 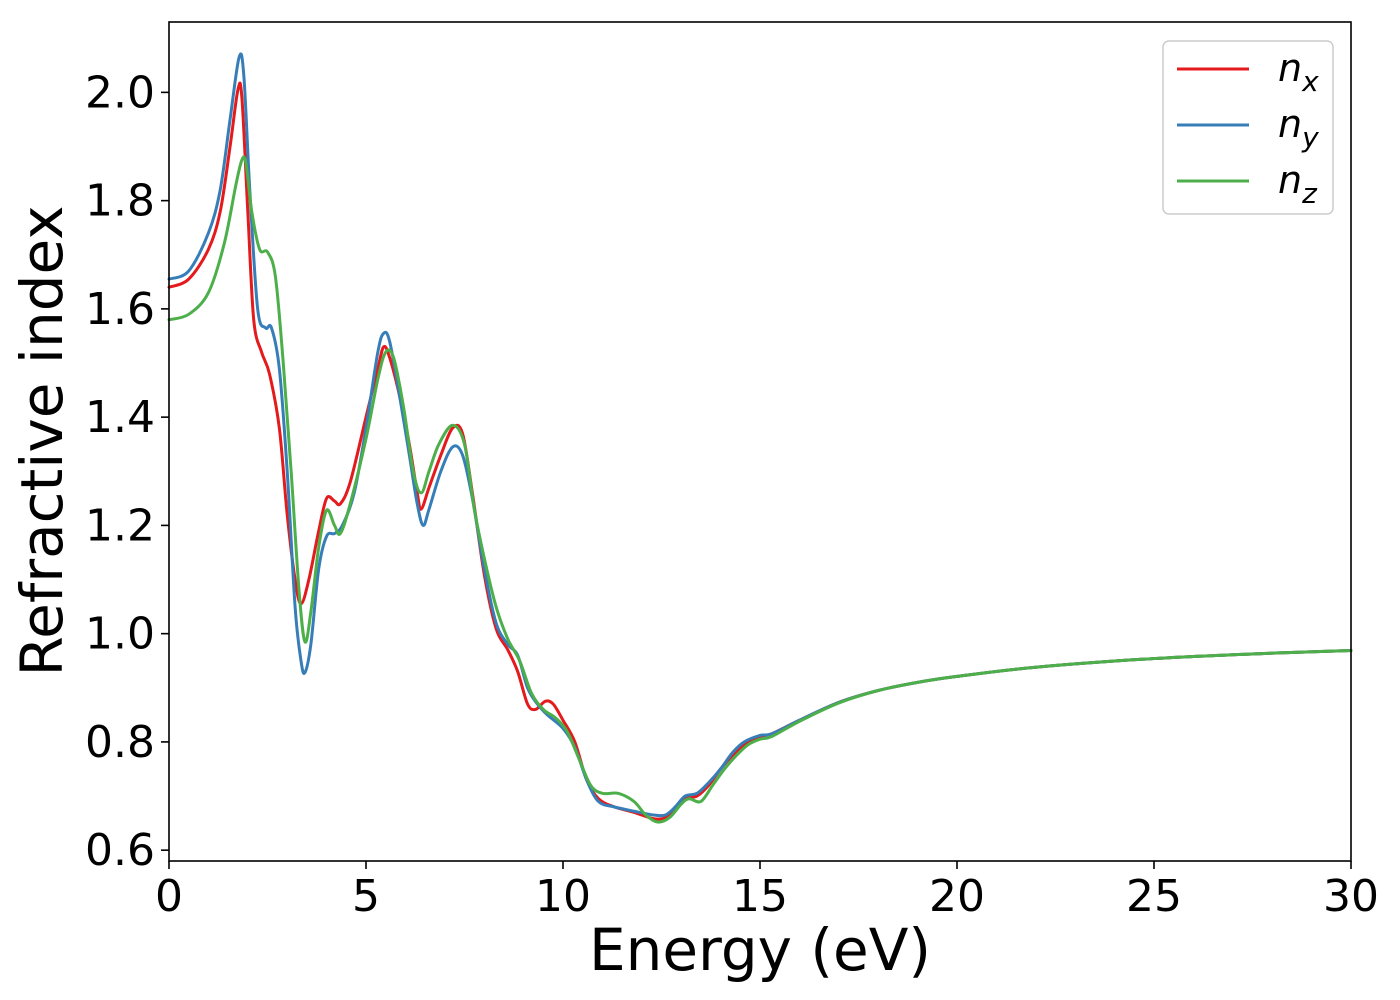 What do you see at coordinates (1310, 137) in the screenshot?
I see `legend-subscript: y` at bounding box center [1310, 137].